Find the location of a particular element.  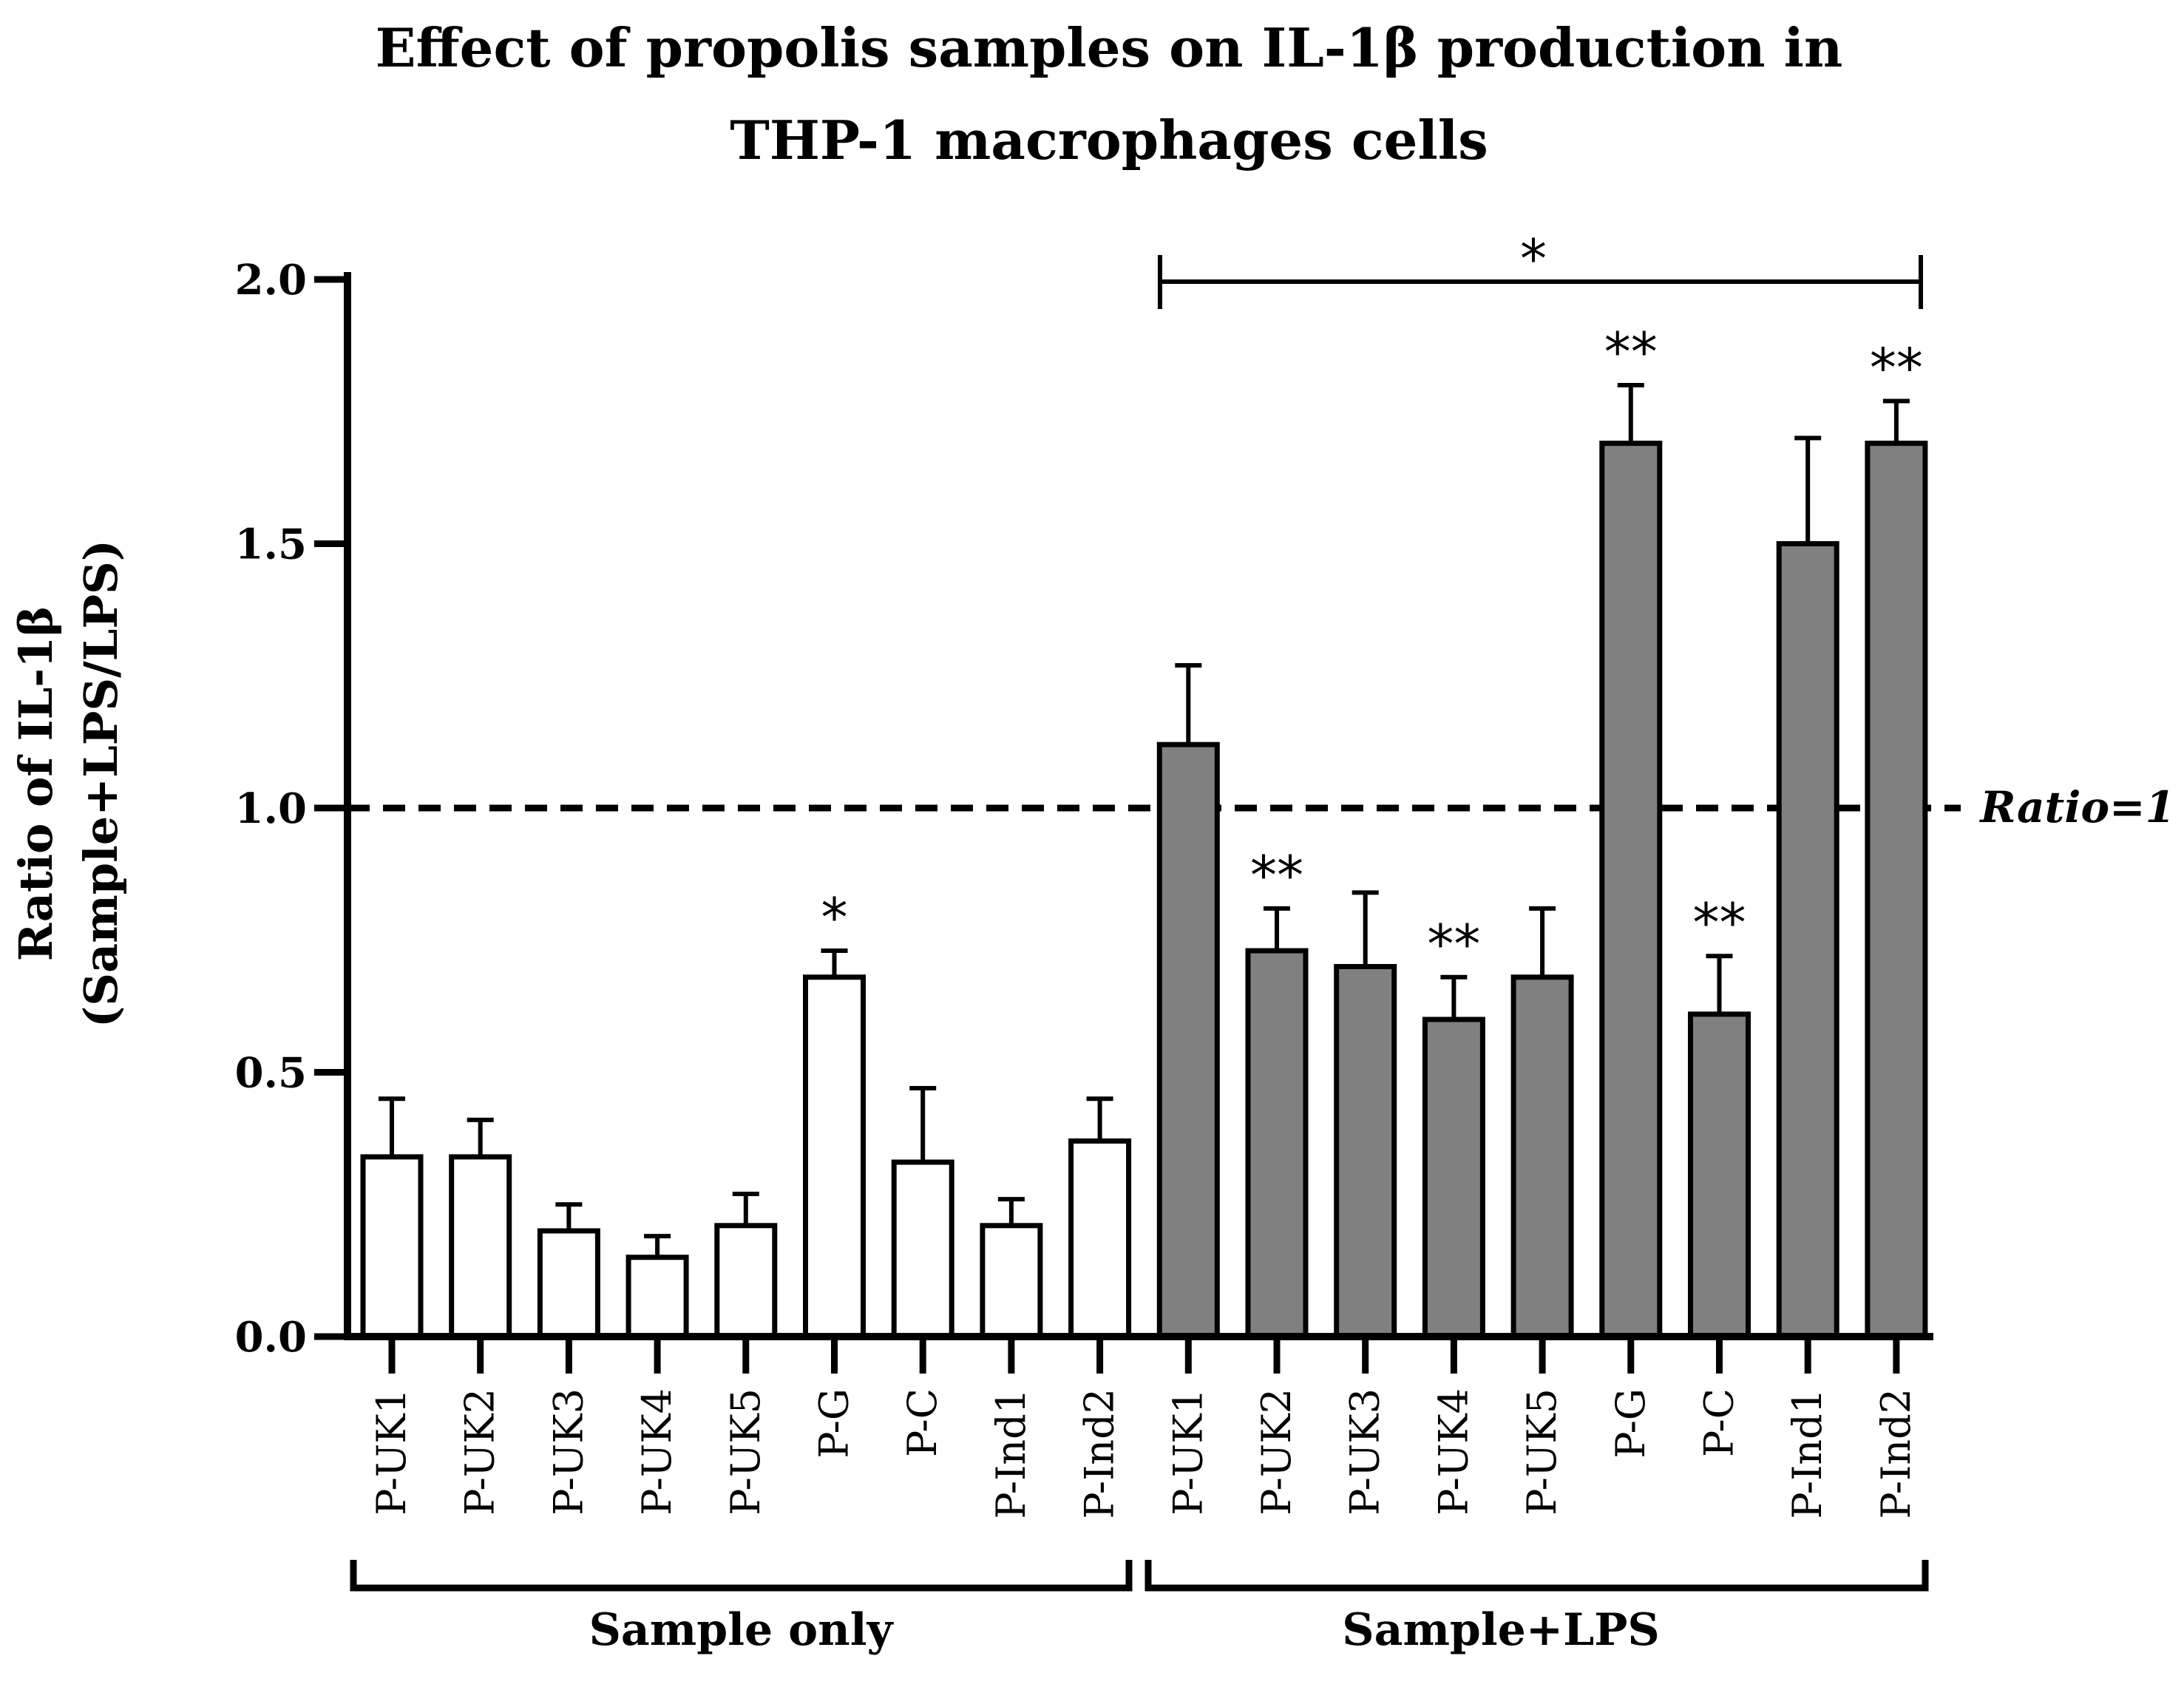

y-tick-label: 2.0 is located at coordinates (271, 280).